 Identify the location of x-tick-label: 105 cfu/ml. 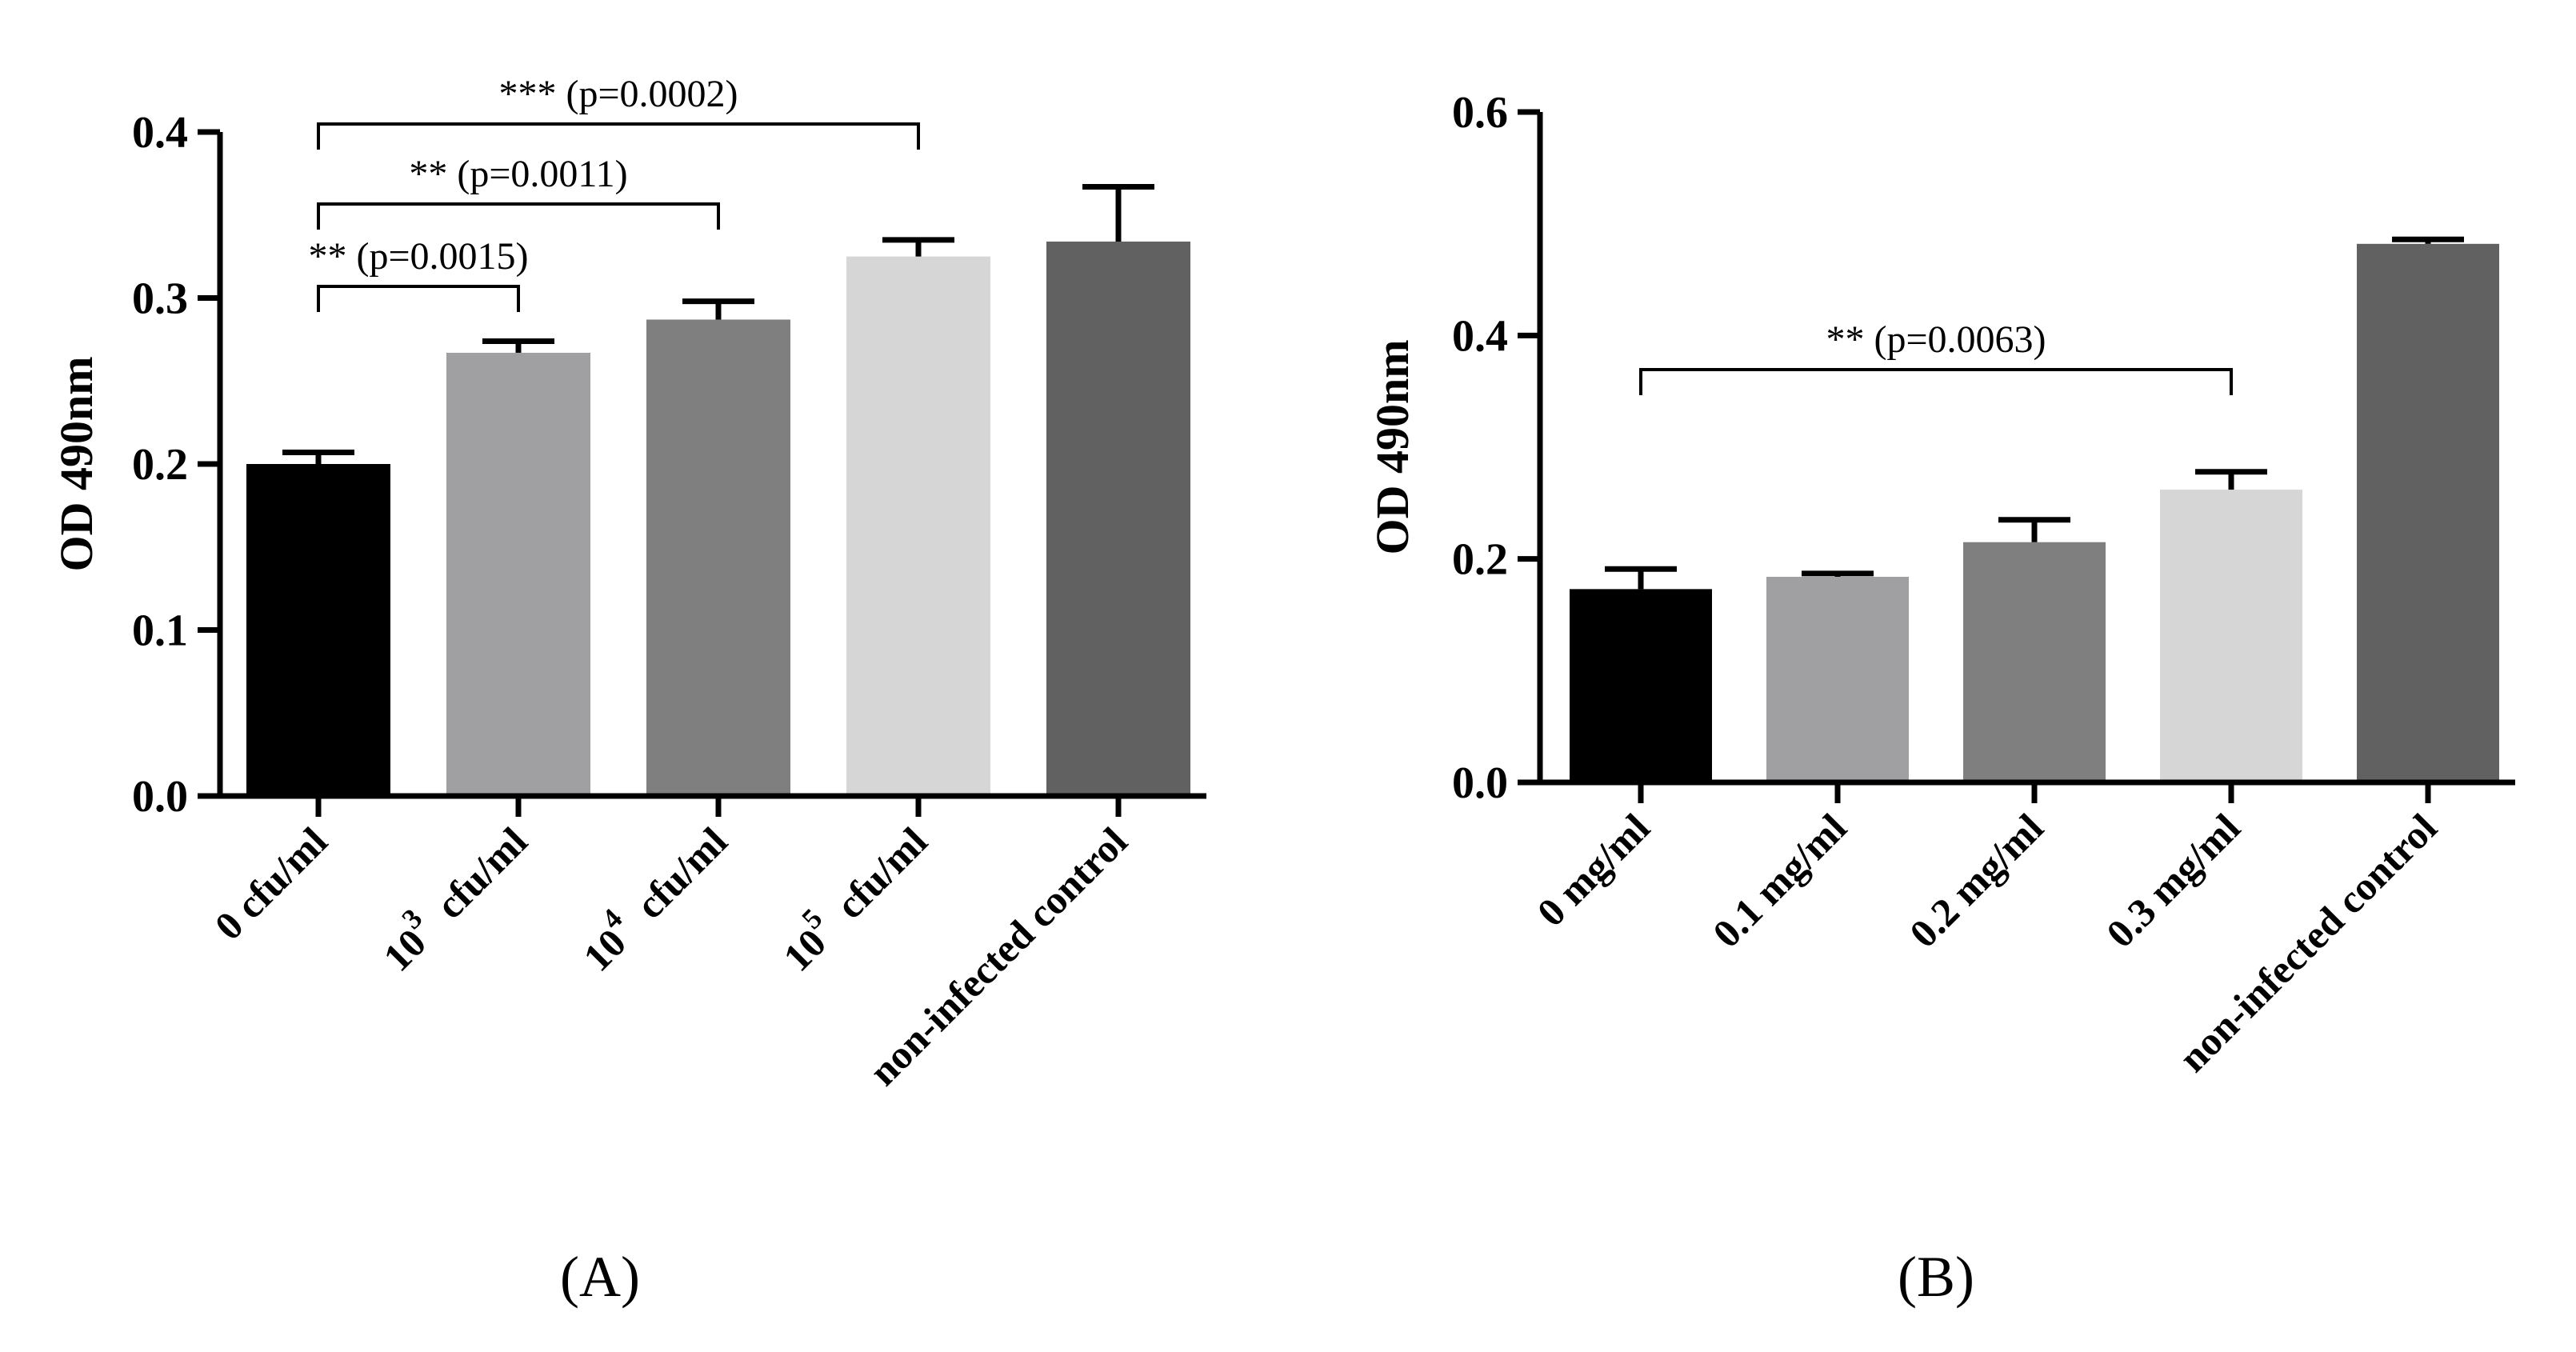
(851, 895).